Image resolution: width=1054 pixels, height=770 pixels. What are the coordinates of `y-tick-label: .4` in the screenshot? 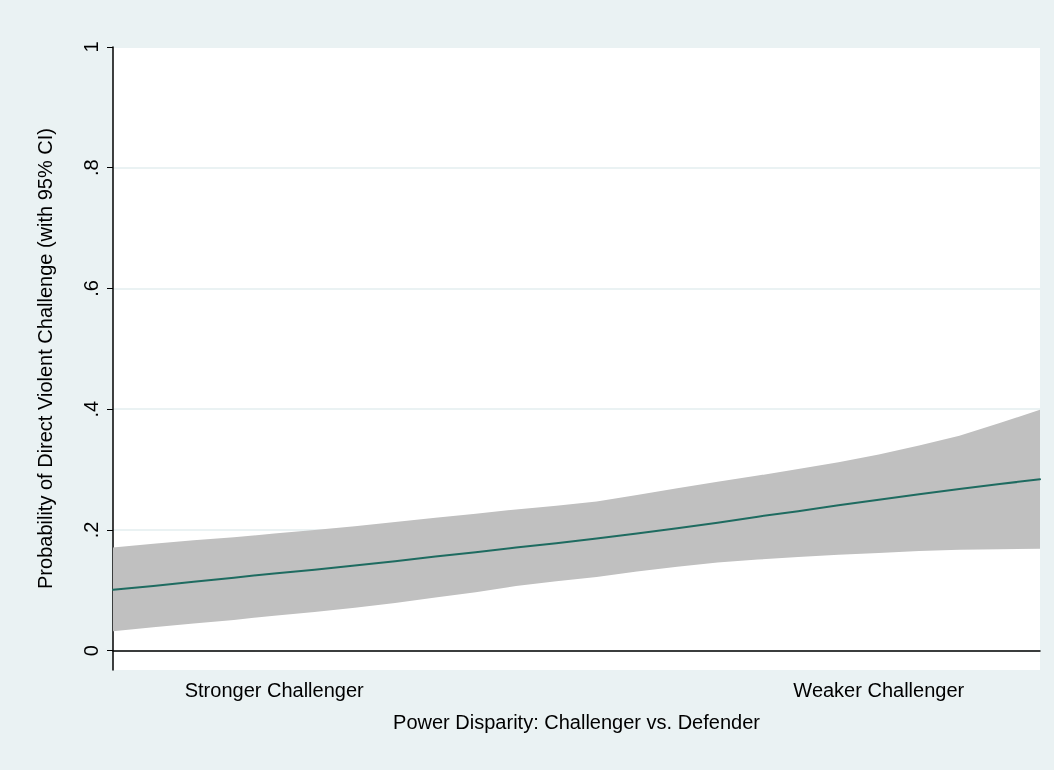 It's located at (91, 409).